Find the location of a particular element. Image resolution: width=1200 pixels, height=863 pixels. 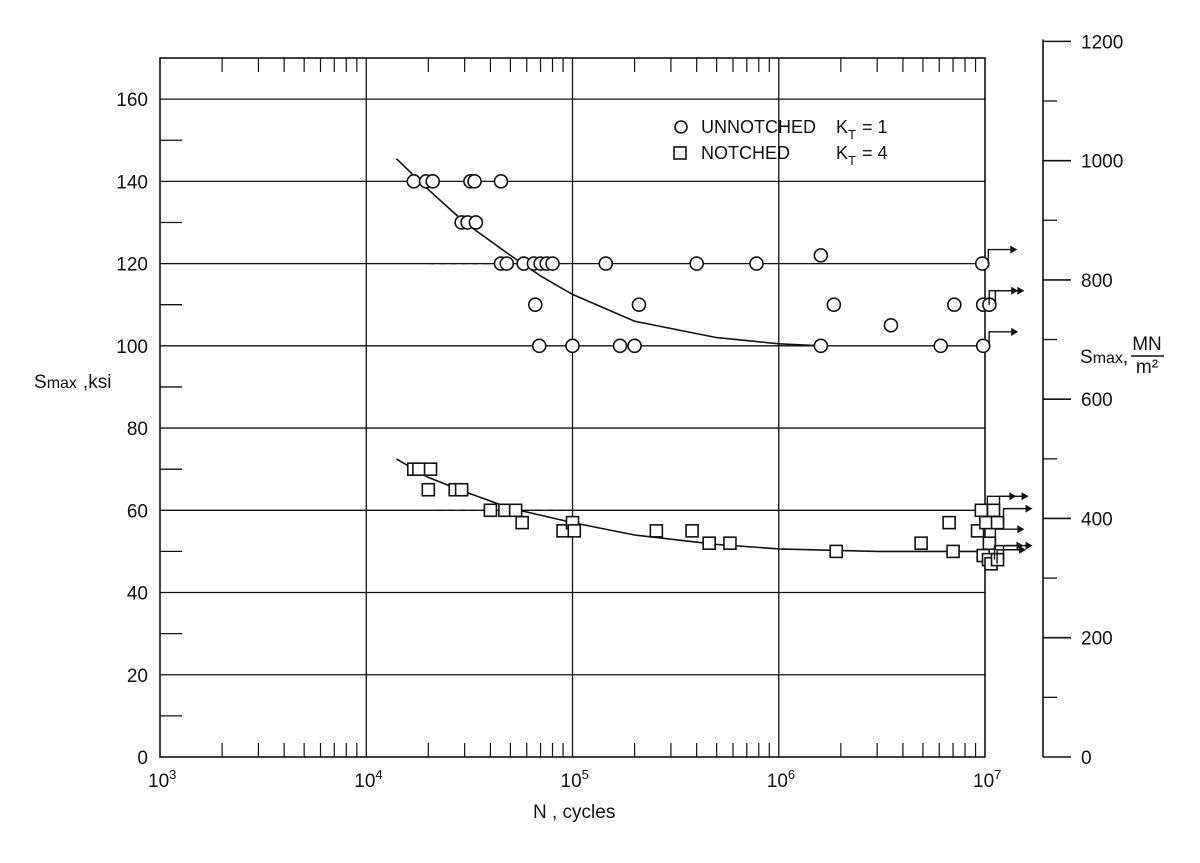

svg-text: m² is located at coordinates (1147, 367).